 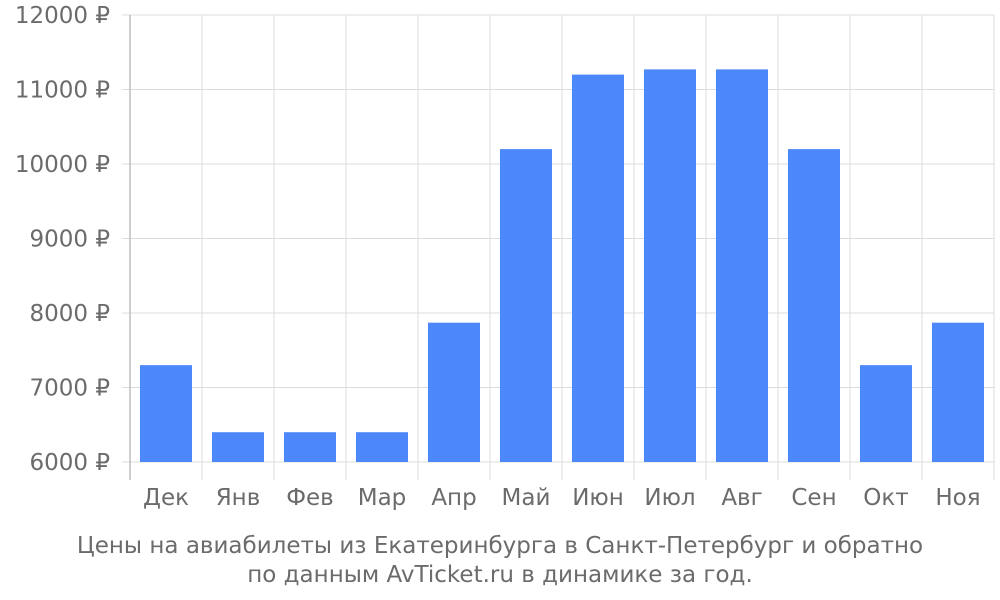 I want to click on x-tick-label: Дек, so click(x=166, y=498).